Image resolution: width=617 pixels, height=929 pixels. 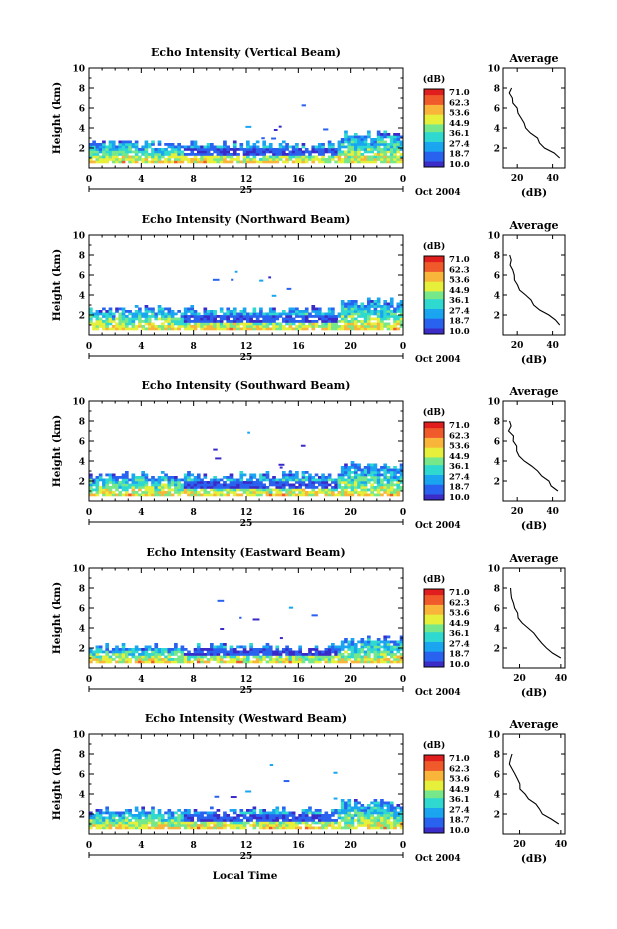 What do you see at coordinates (533, 724) in the screenshot?
I see `profile-title: Average` at bounding box center [533, 724].